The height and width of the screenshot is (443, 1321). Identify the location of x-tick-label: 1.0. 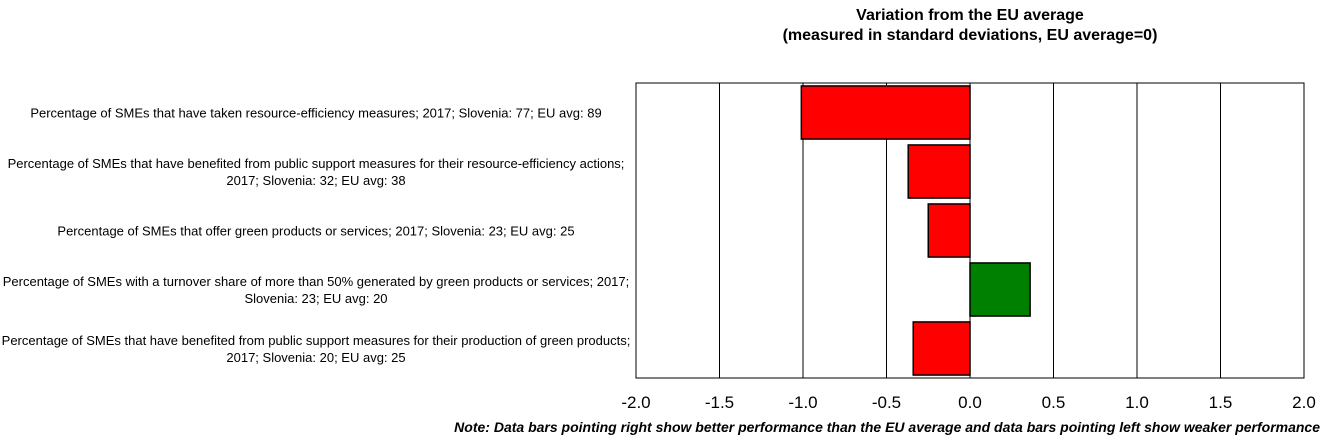
(1137, 402).